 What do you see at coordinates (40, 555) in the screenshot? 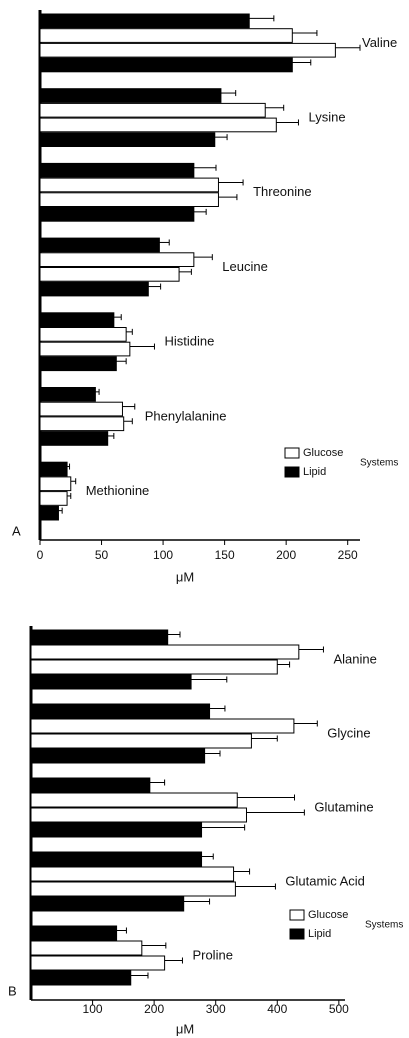
I see `x-tick-label: 0` at bounding box center [40, 555].